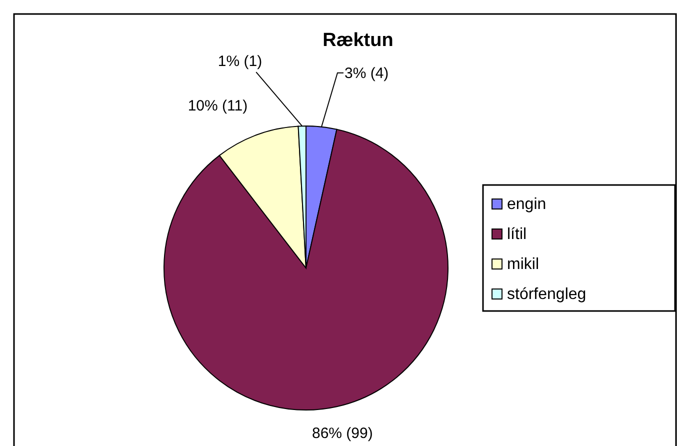 This screenshot has height=446, width=677. Describe the element at coordinates (517, 234) in the screenshot. I see `legend-label: lítil` at that location.